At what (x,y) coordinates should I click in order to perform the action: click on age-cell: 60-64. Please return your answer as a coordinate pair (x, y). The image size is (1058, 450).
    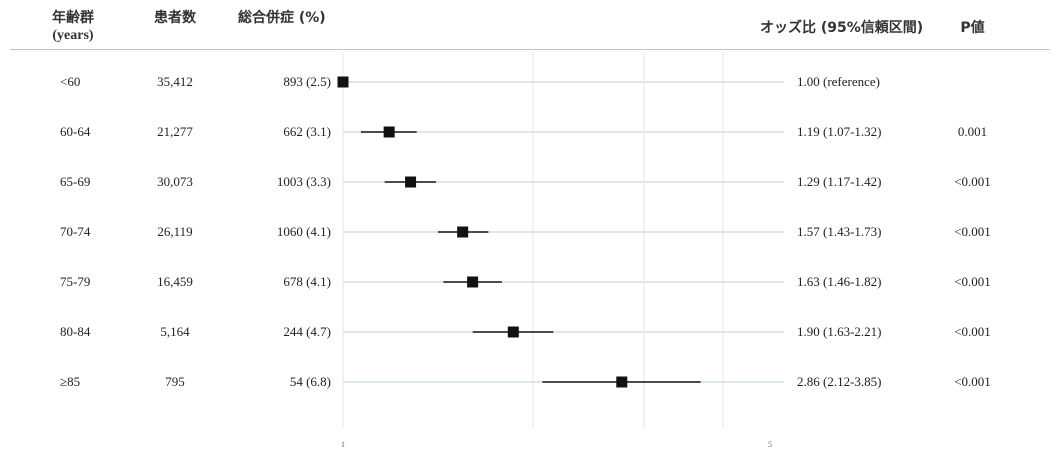
    Looking at the image, I should click on (75, 131).